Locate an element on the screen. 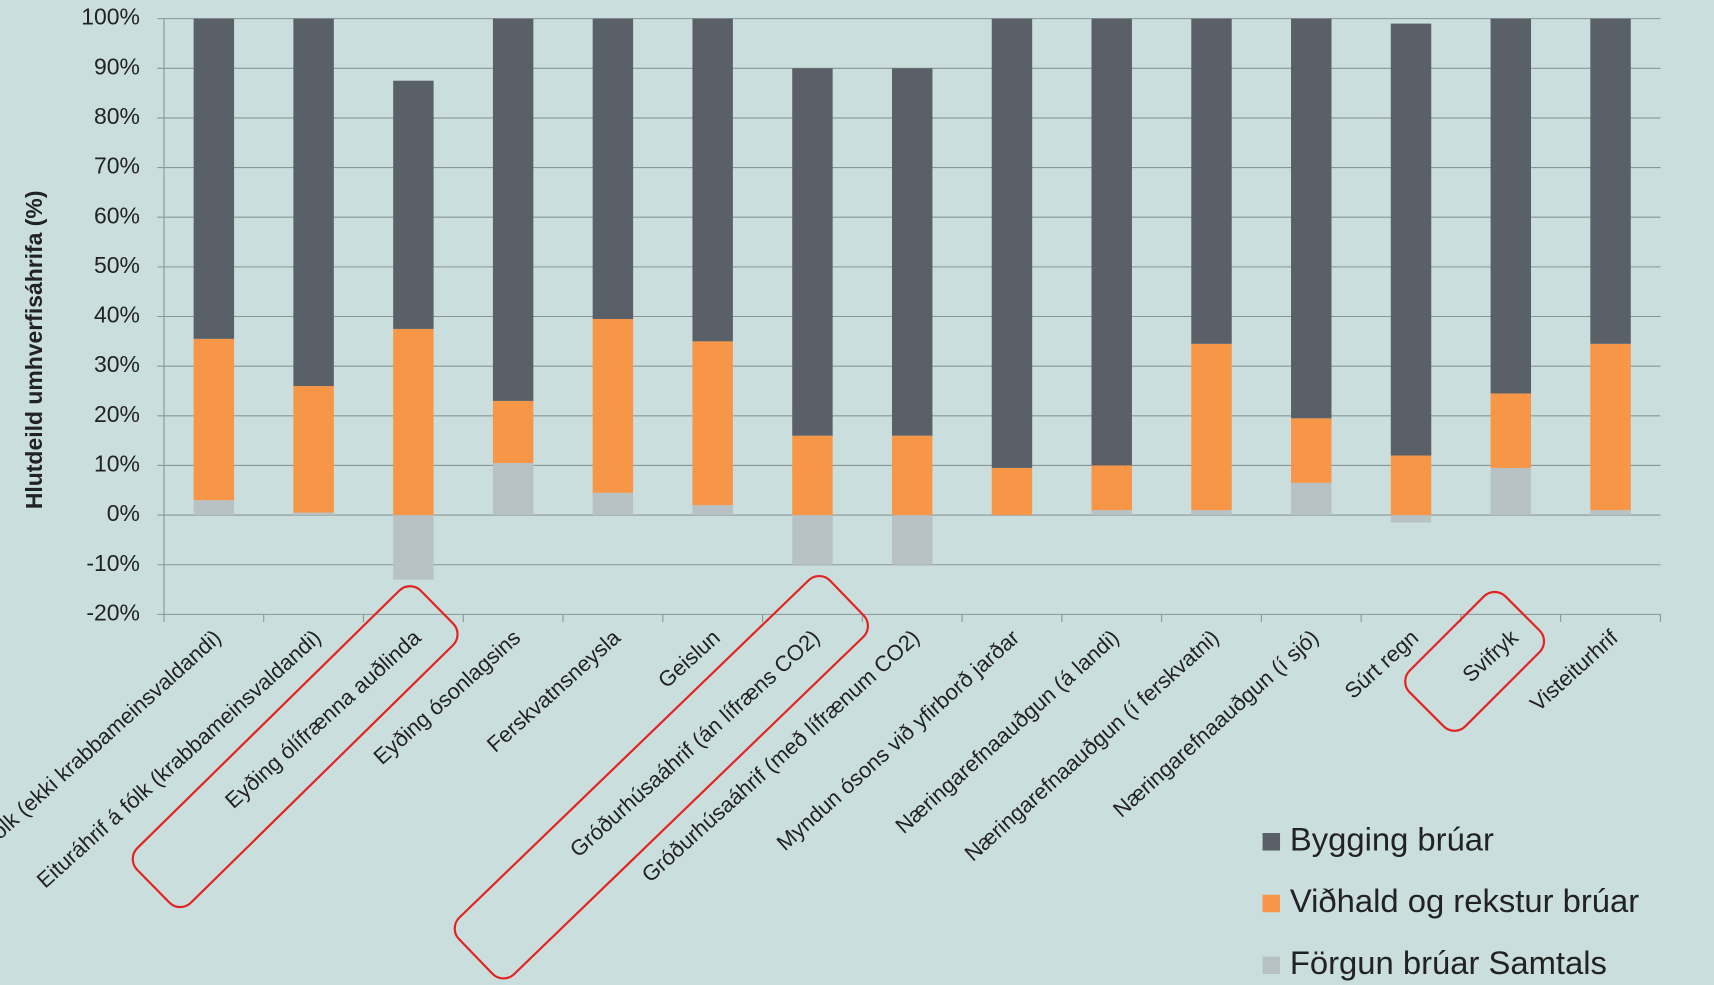 This screenshot has height=985, width=1714. legend-label: Viðhald og rekstur brúar is located at coordinates (1464, 900).